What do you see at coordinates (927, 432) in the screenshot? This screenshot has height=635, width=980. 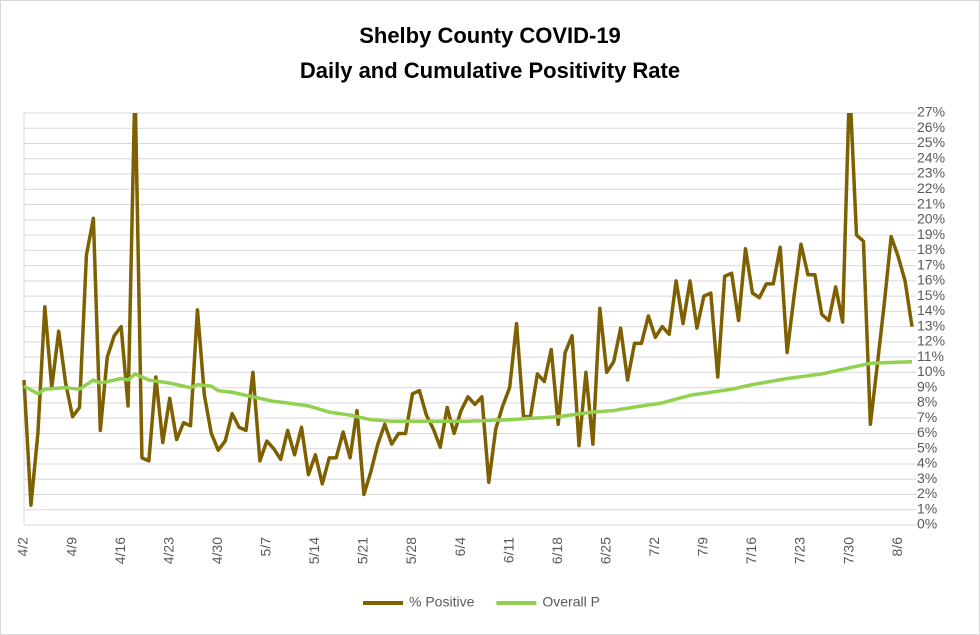 I see `y-tick-label: 6%` at bounding box center [927, 432].